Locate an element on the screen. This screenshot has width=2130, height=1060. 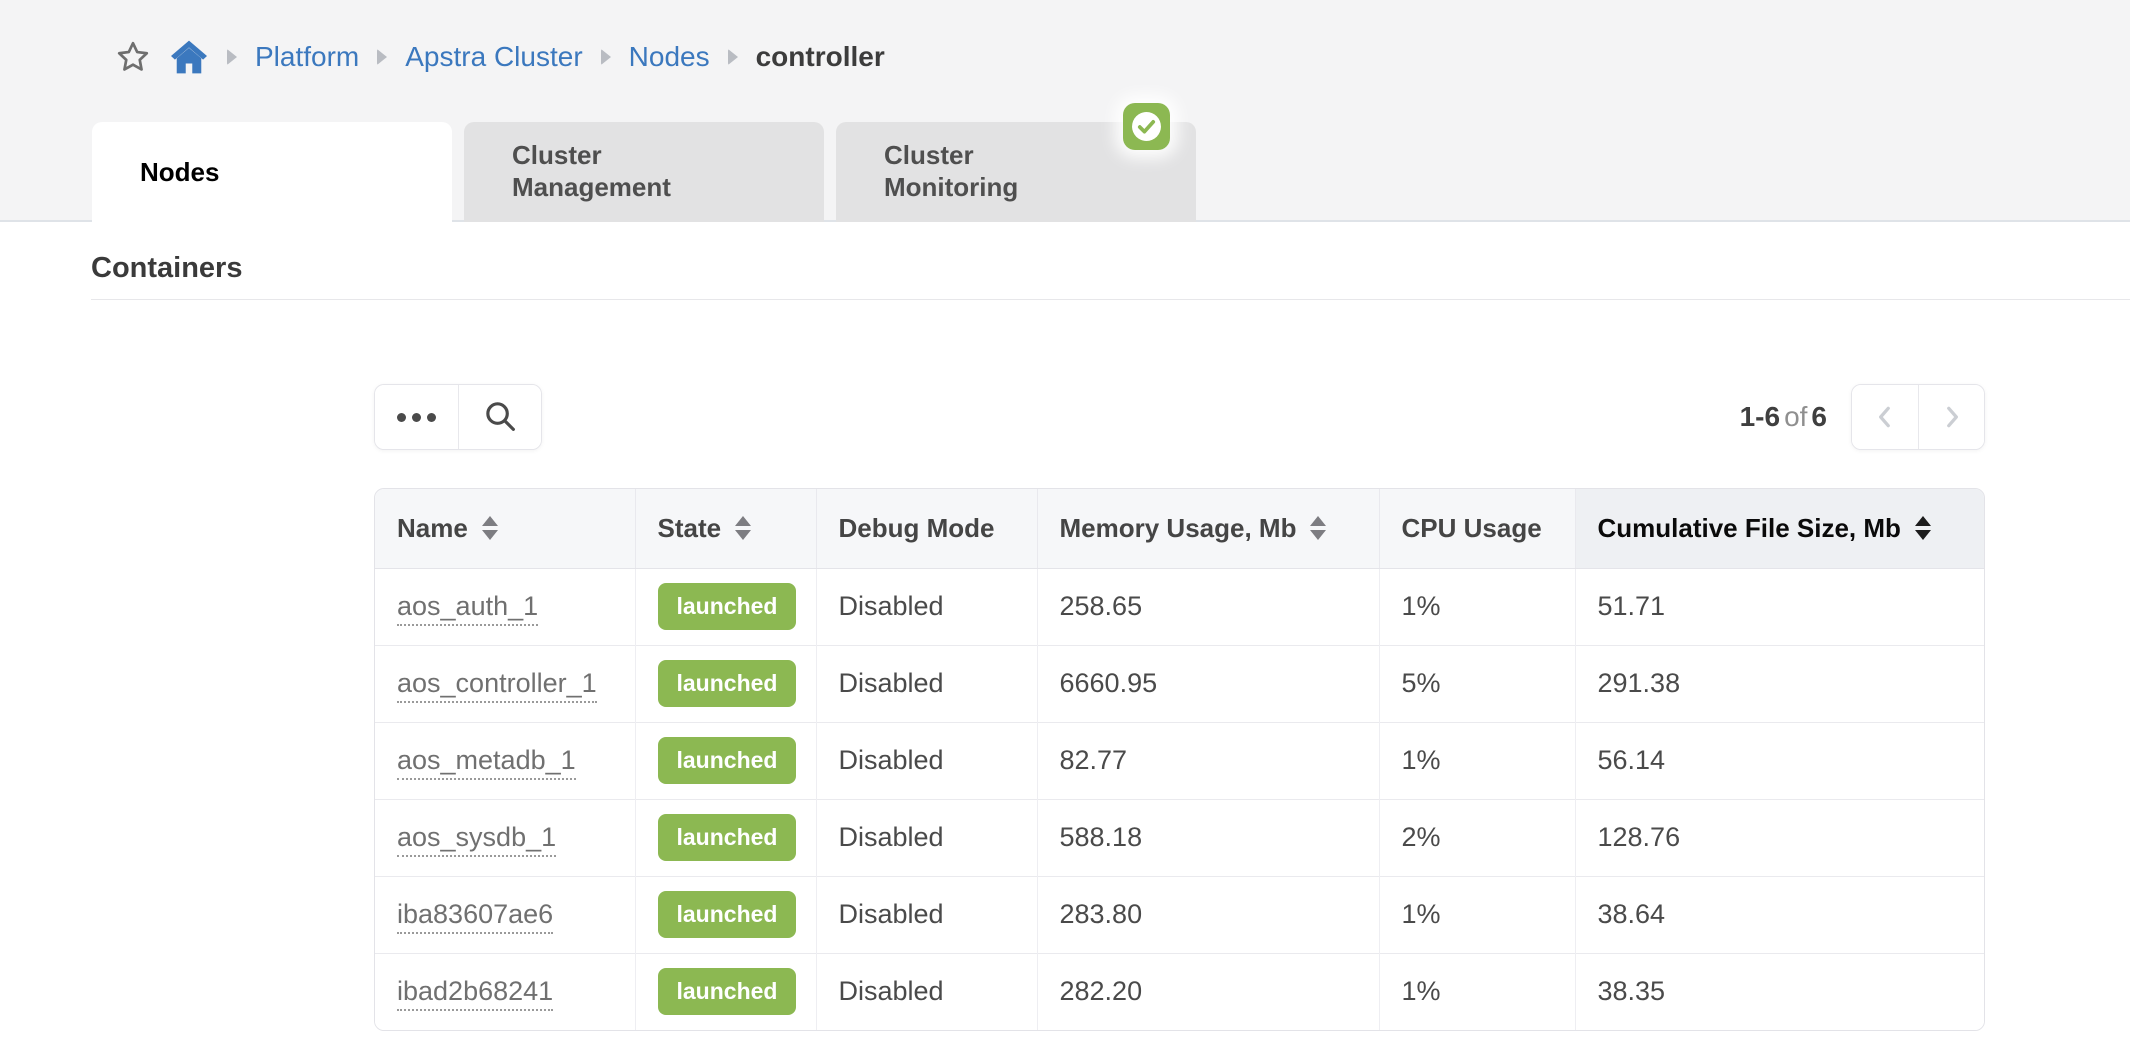
breadcrumb: Platform Apstra Cluster Nodes controller is located at coordinates (500, 57).